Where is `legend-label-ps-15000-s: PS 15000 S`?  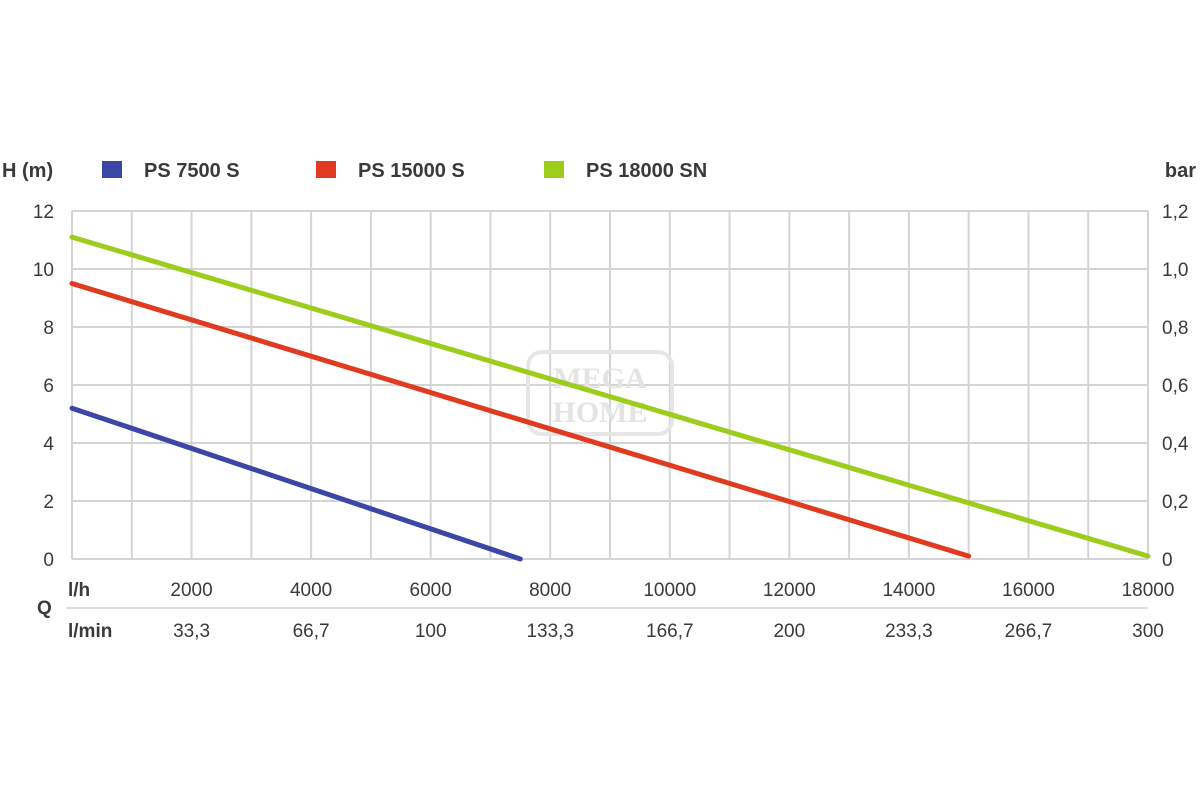
legend-label-ps-15000-s: PS 15000 S is located at coordinates (411, 171).